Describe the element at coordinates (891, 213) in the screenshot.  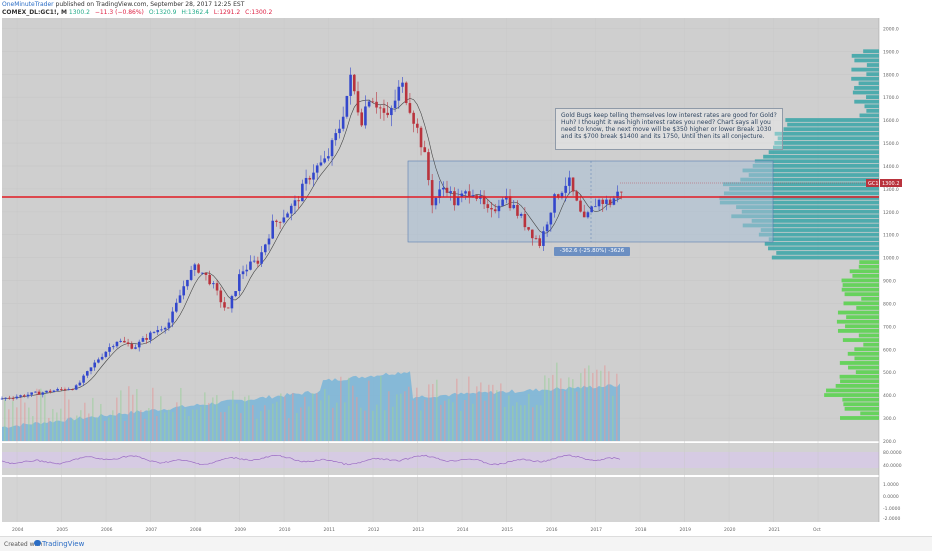
I see `y-tick-label: 1200.0` at that location.